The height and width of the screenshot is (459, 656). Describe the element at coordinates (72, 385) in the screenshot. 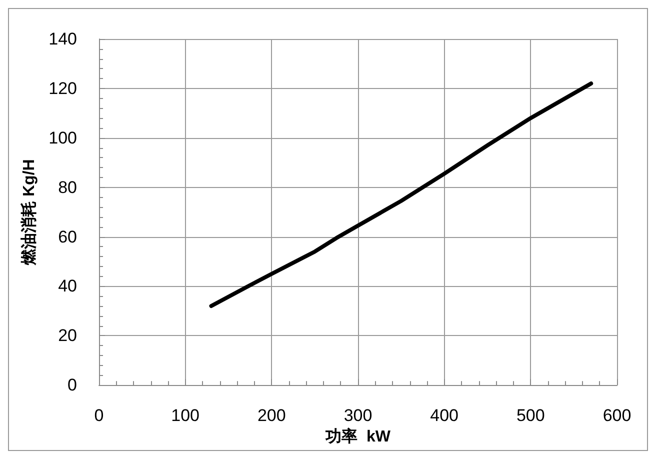

I see `y-tick-label: 0` at that location.